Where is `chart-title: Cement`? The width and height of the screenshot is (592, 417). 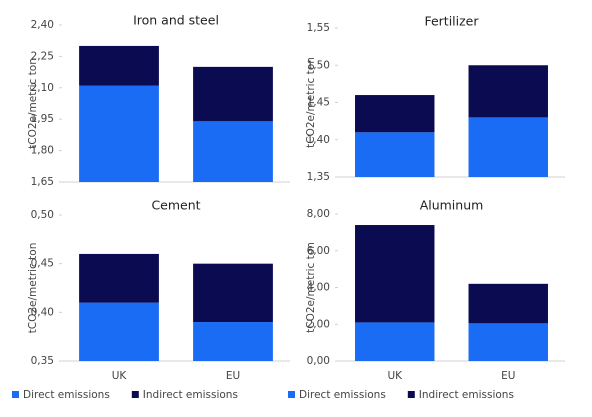
chart-title: Cement is located at coordinates (175, 205).